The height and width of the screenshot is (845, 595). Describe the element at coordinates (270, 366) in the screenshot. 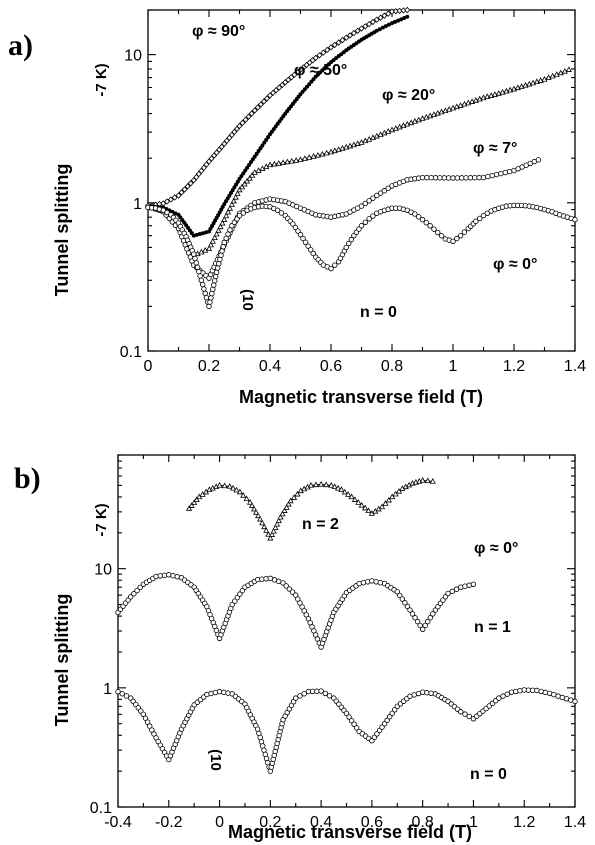

I see `x-tick-label: 0.4` at that location.